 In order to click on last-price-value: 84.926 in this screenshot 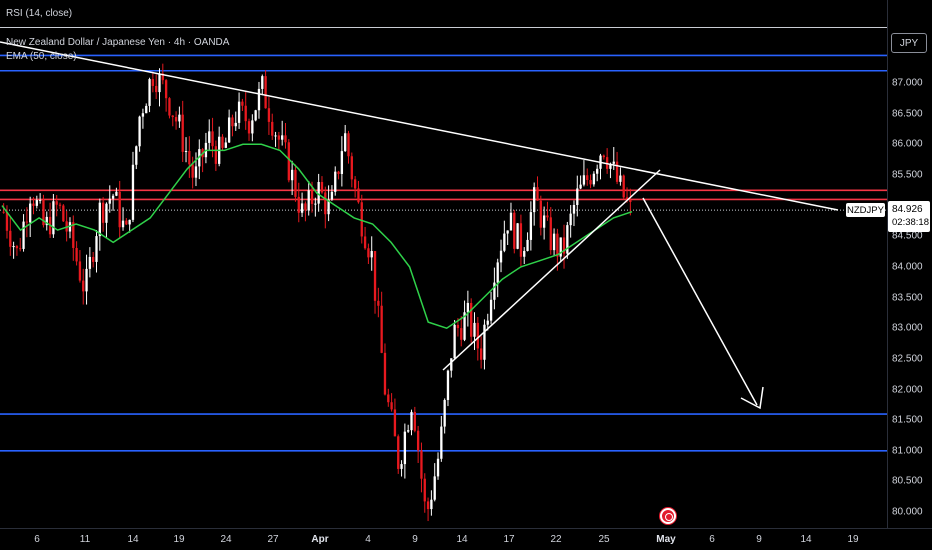, I will do `click(907, 209)`.